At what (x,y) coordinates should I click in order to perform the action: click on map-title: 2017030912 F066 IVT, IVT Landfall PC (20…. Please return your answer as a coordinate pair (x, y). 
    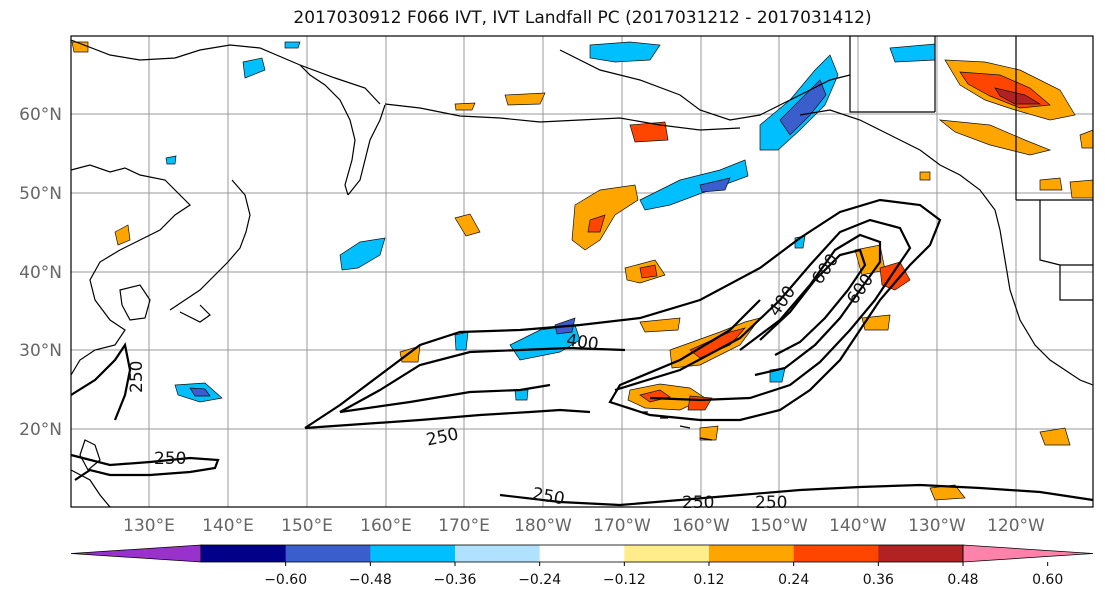
    Looking at the image, I should click on (582, 18).